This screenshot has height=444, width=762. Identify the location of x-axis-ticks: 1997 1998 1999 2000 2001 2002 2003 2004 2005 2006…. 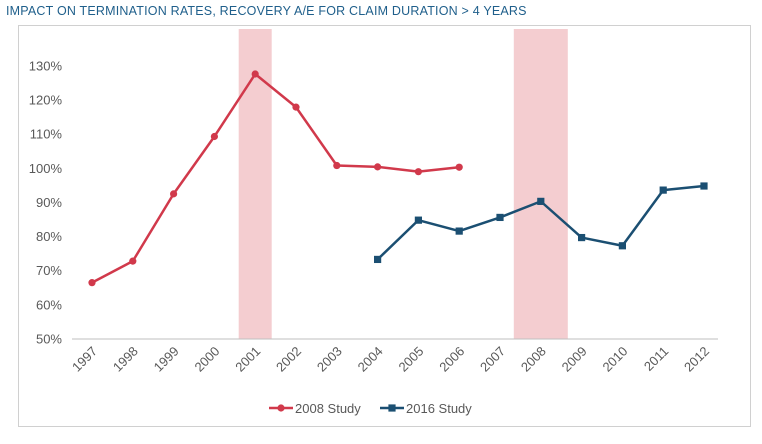
(390, 359).